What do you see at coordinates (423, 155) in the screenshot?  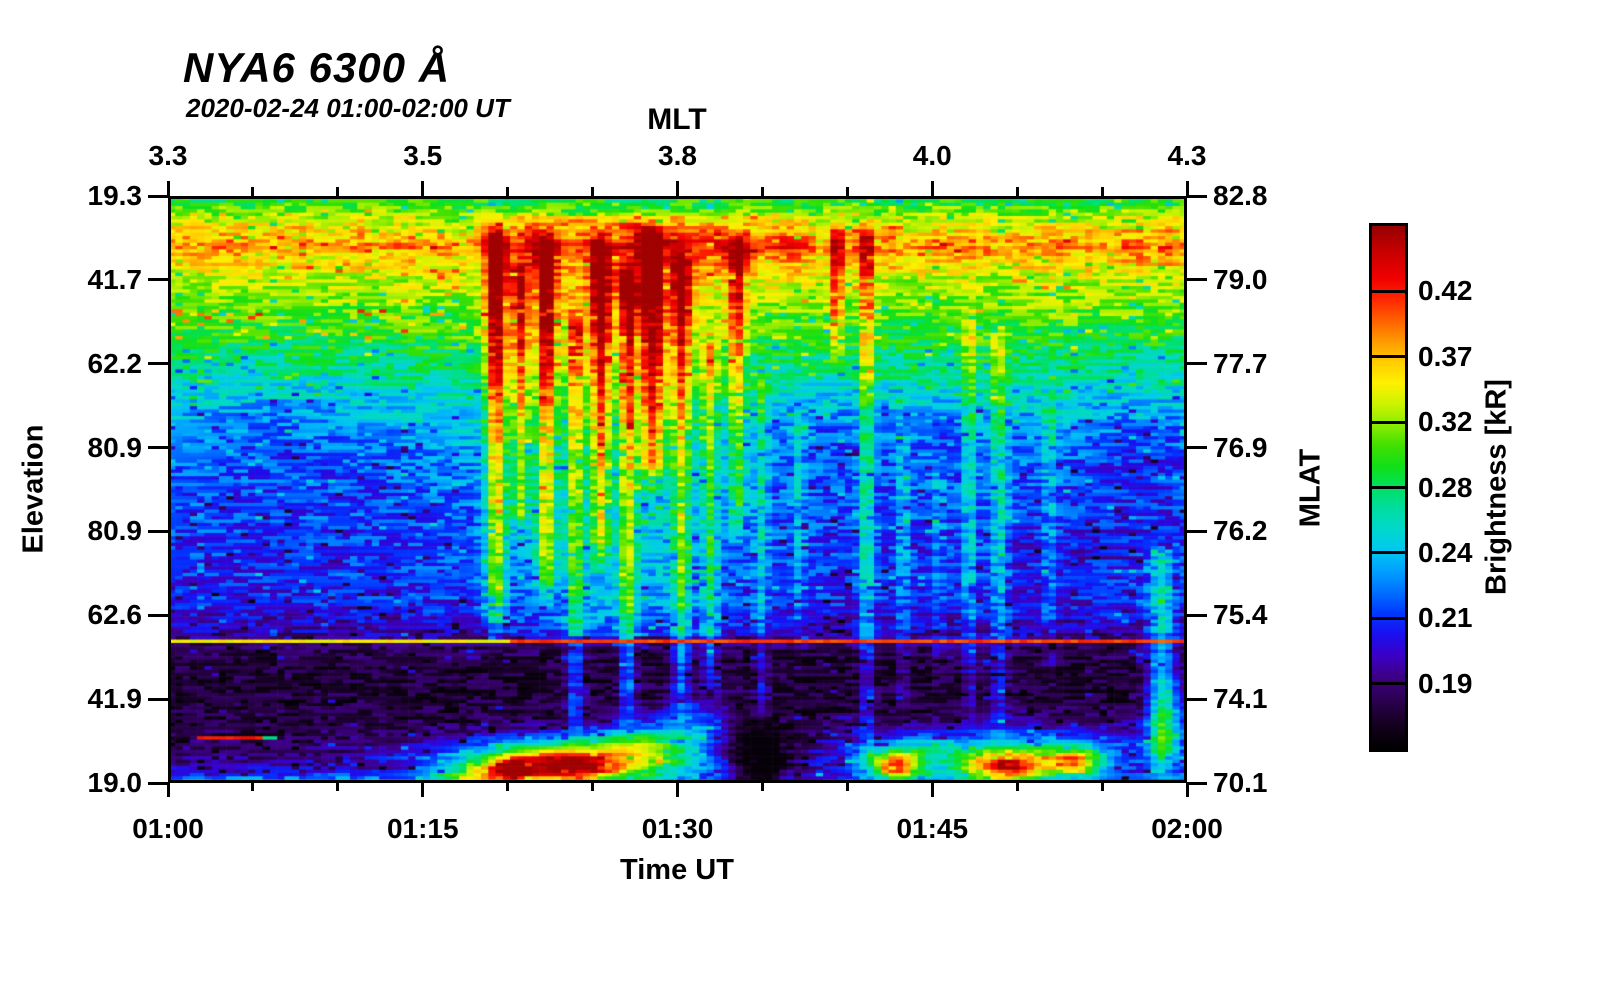 I see `top-tick-label: 3.5` at bounding box center [423, 155].